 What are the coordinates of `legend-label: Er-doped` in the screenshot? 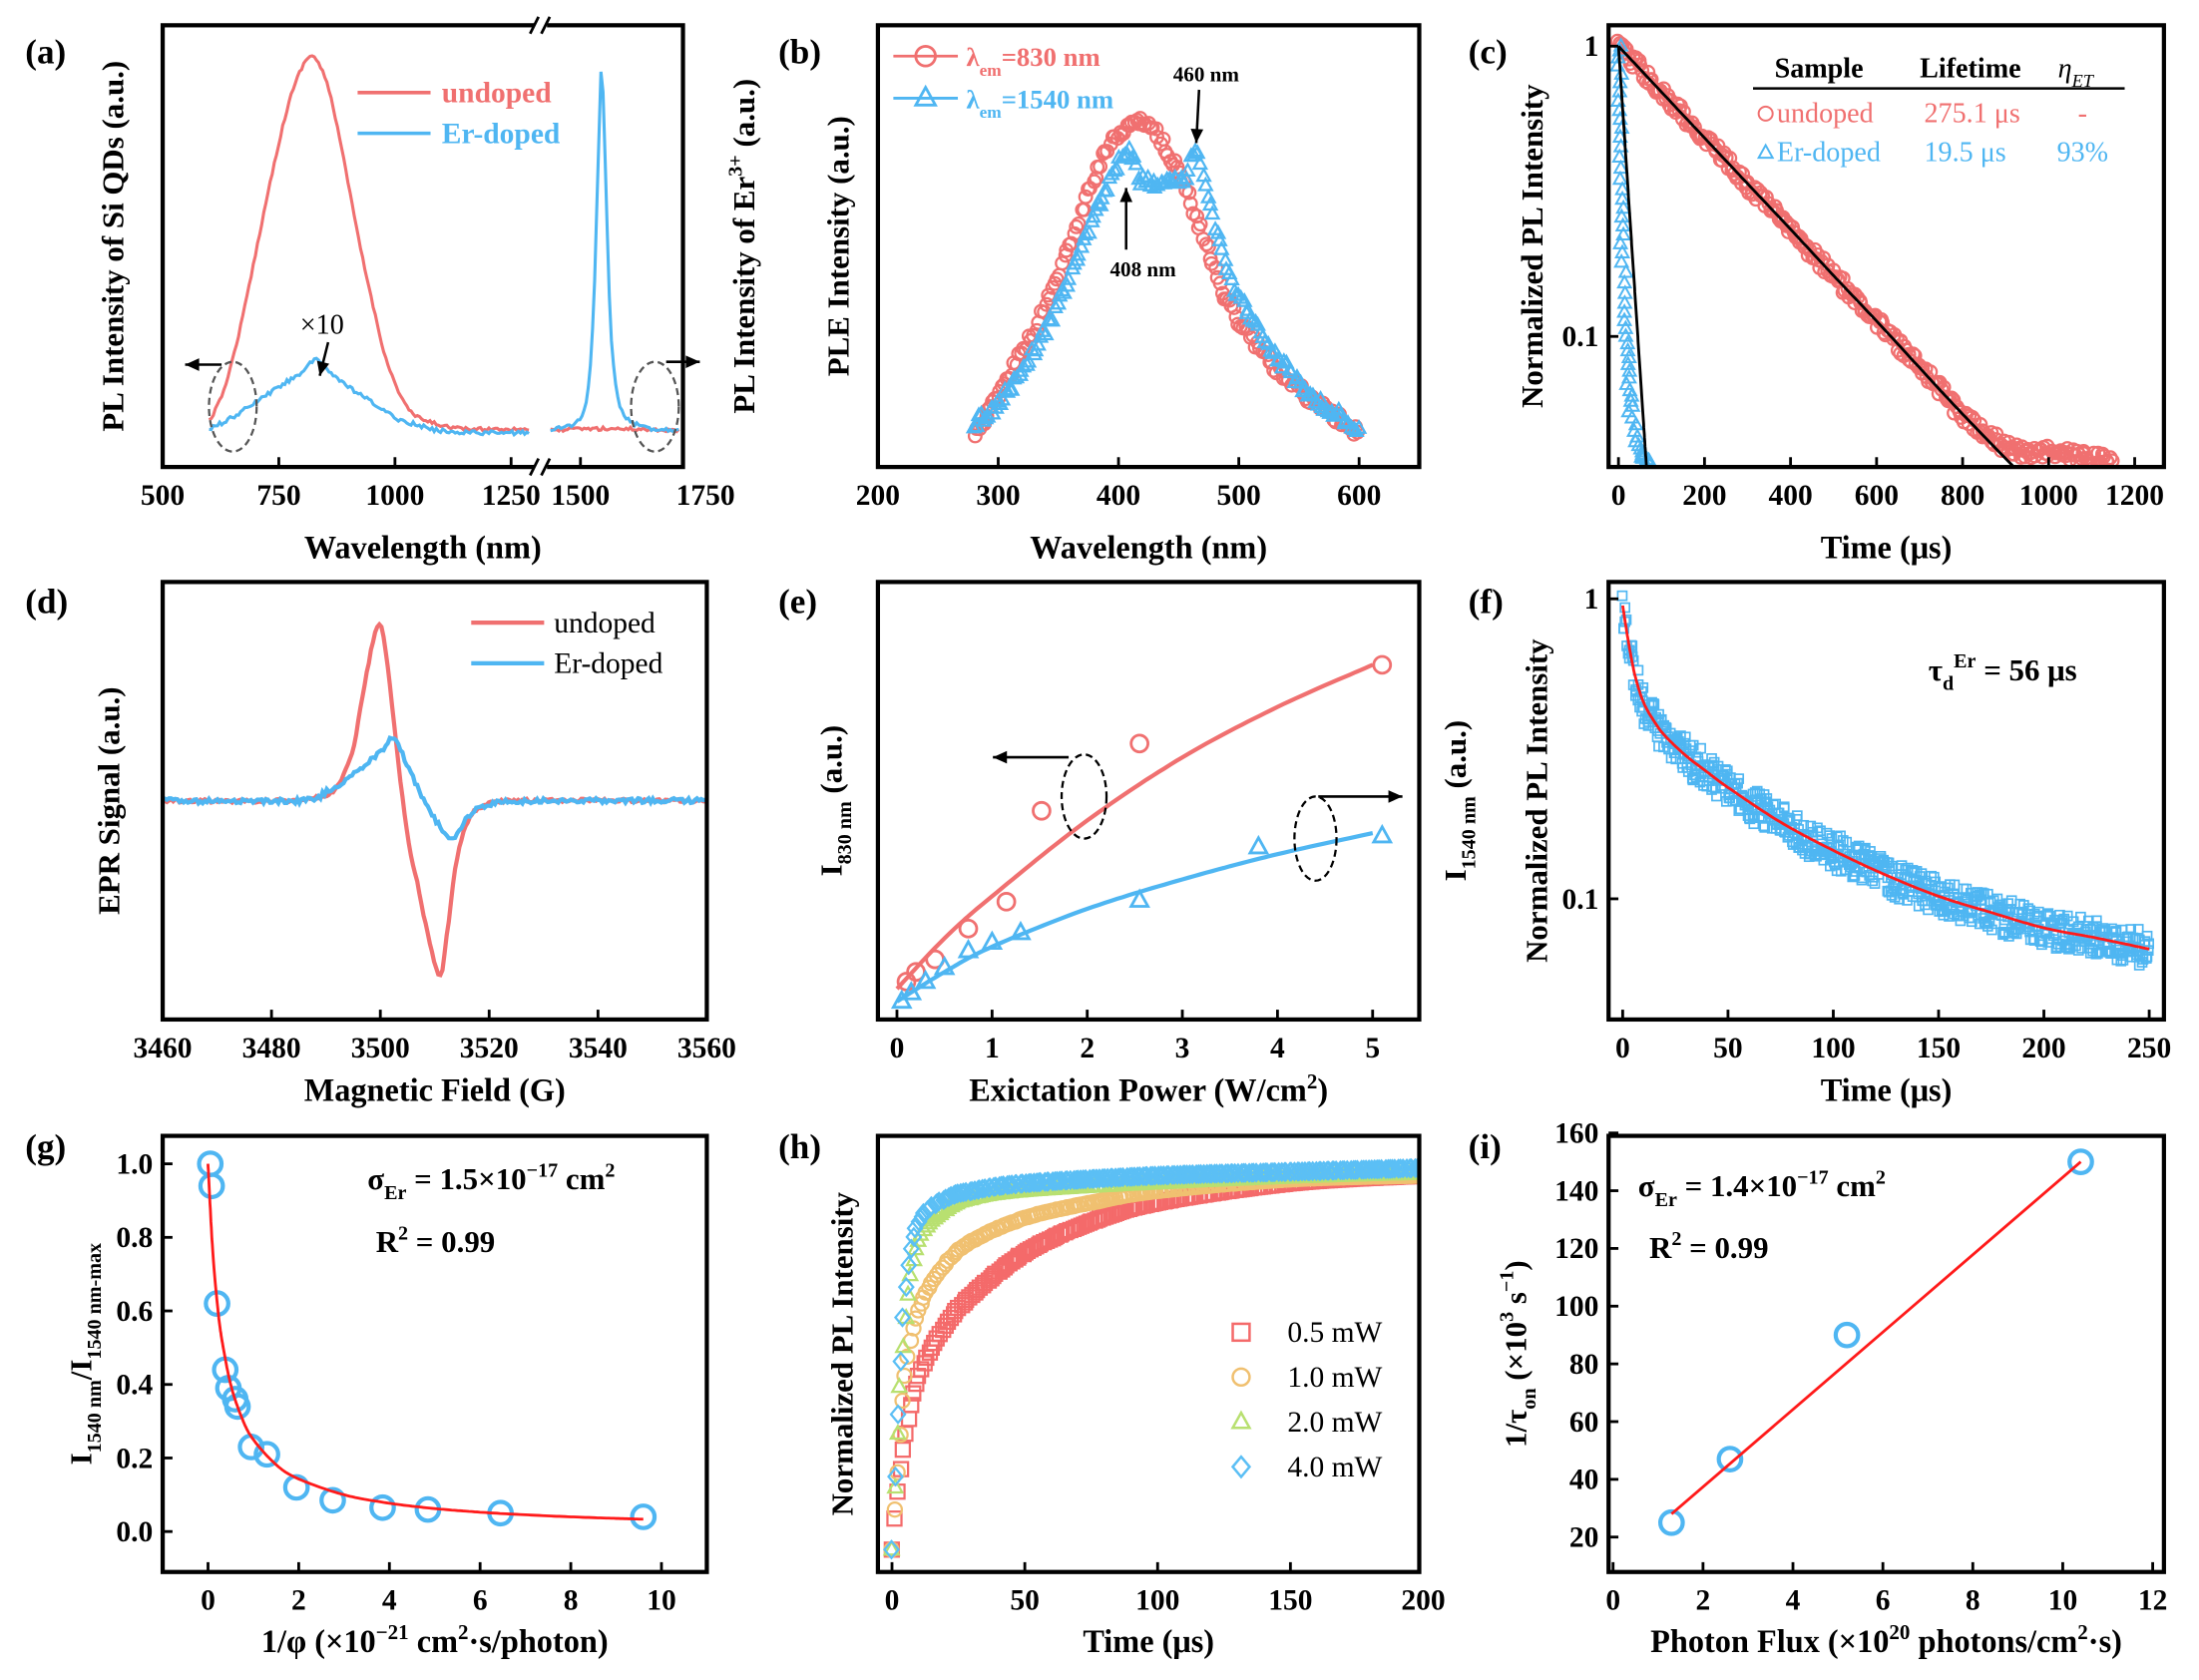 It's located at (501, 134).